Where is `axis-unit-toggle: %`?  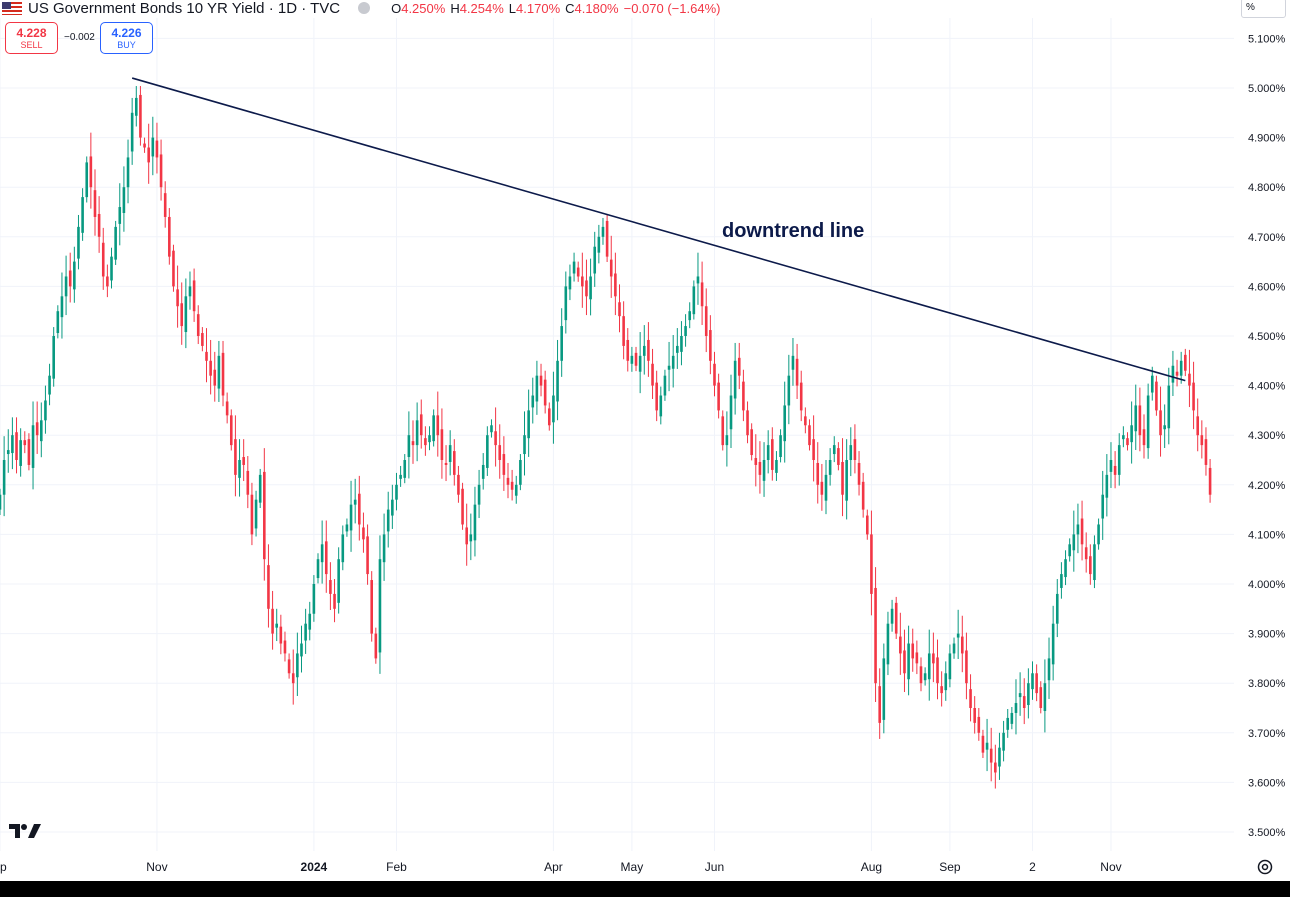
axis-unit-toggle: % is located at coordinates (1263, 9).